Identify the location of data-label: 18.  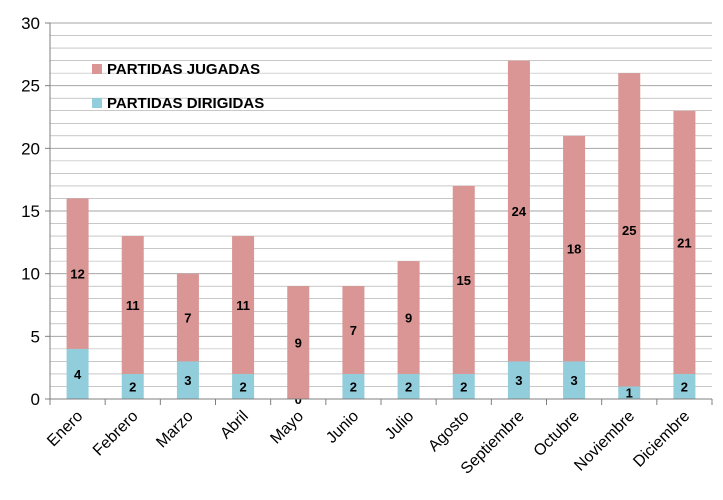
(574, 249).